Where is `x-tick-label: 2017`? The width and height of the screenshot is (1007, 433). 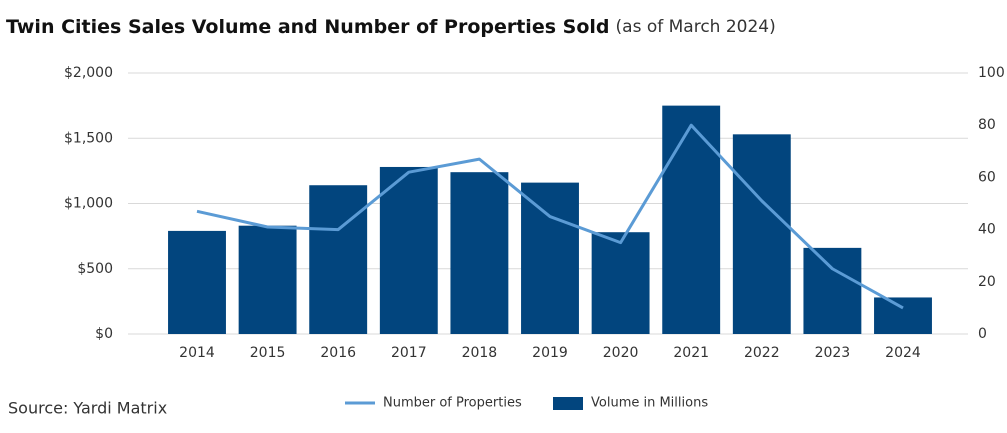
x-tick-label: 2017 is located at coordinates (409, 353).